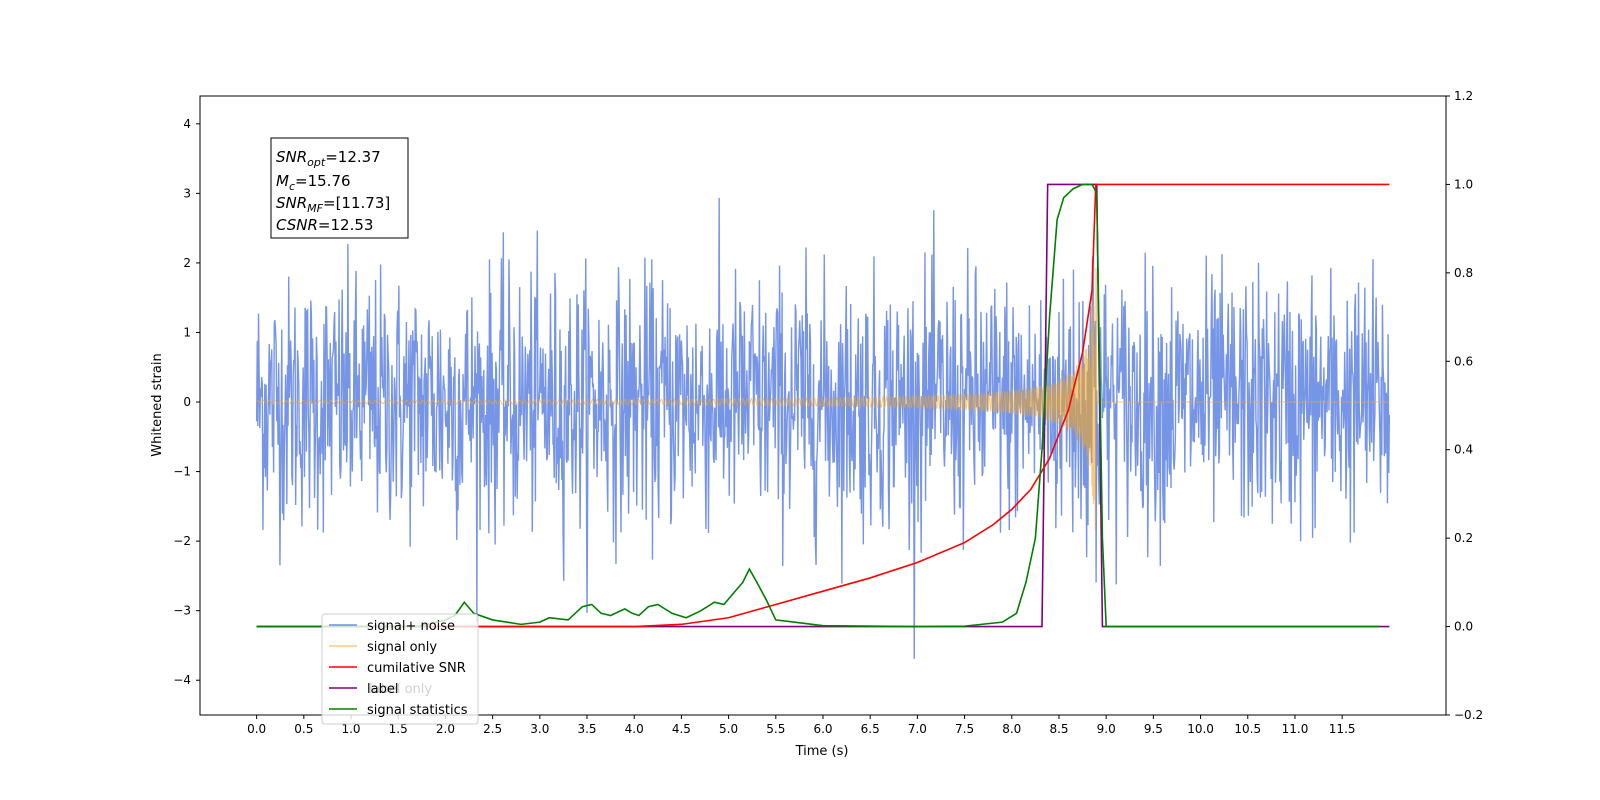  Describe the element at coordinates (416, 668) in the screenshot. I see `legend-label-cumulative-snr: cumilative SNR` at that location.